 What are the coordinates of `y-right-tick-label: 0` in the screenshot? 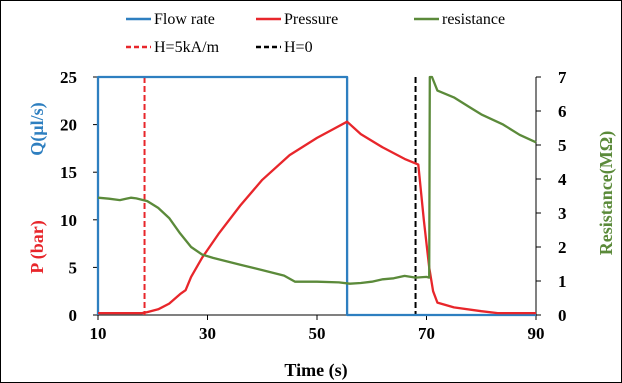 It's located at (562, 315).